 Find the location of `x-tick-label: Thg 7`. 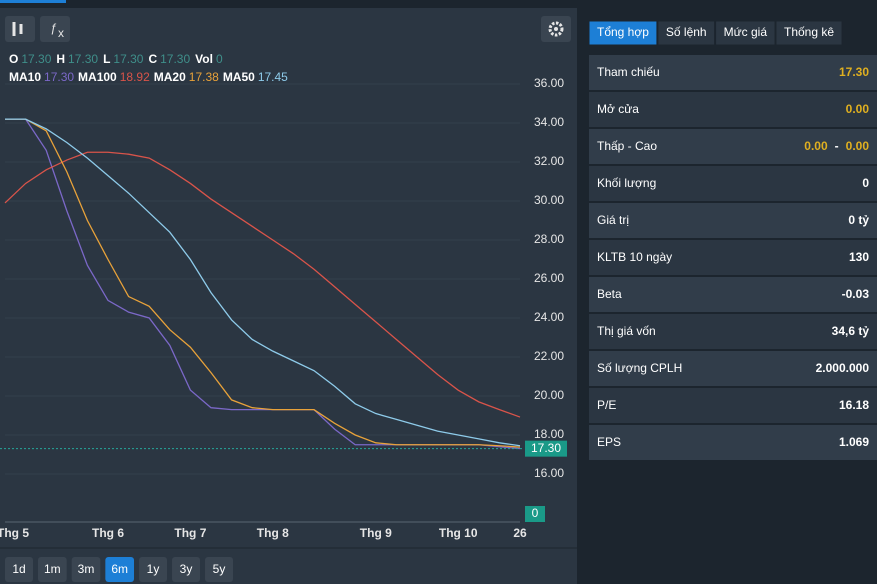

x-tick-label: Thg 7 is located at coordinates (190, 533).